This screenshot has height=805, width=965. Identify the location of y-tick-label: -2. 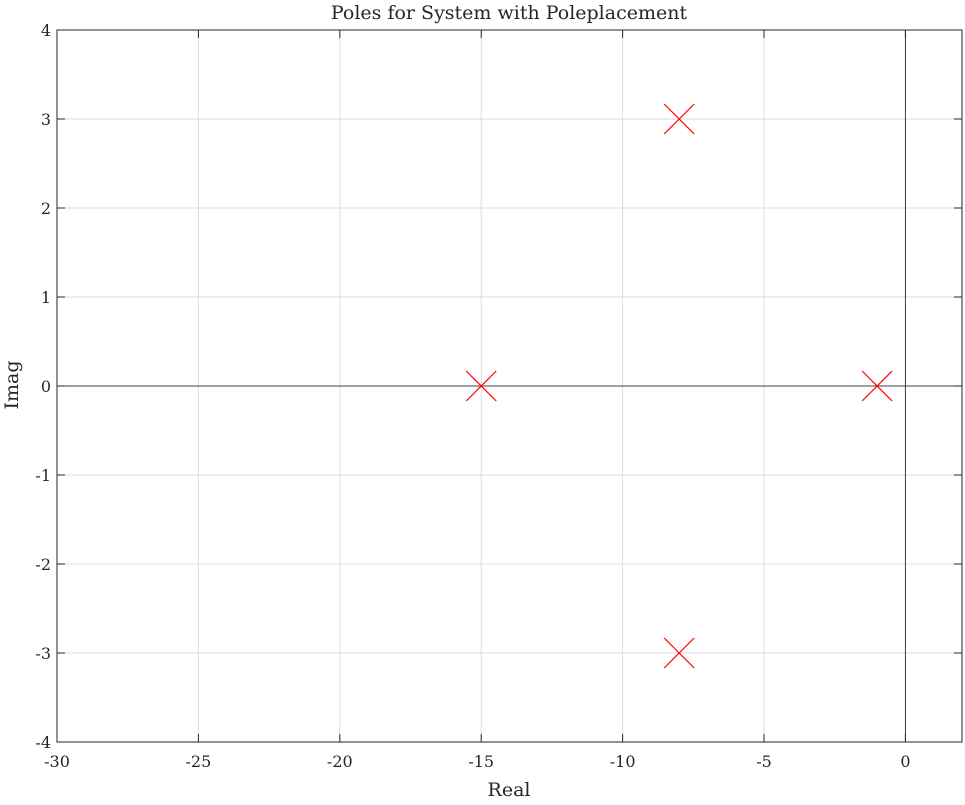
(43, 564).